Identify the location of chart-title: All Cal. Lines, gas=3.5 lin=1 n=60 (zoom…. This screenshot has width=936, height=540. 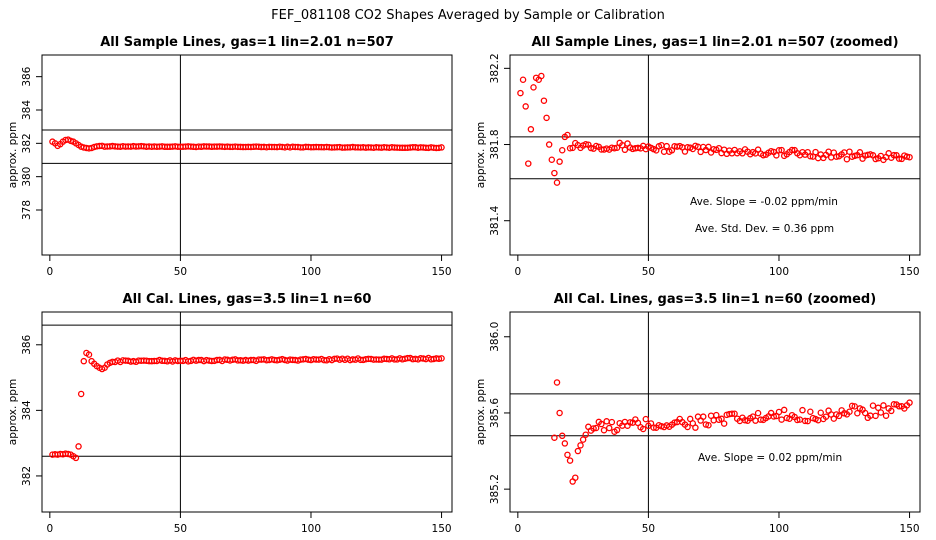
(715, 299).